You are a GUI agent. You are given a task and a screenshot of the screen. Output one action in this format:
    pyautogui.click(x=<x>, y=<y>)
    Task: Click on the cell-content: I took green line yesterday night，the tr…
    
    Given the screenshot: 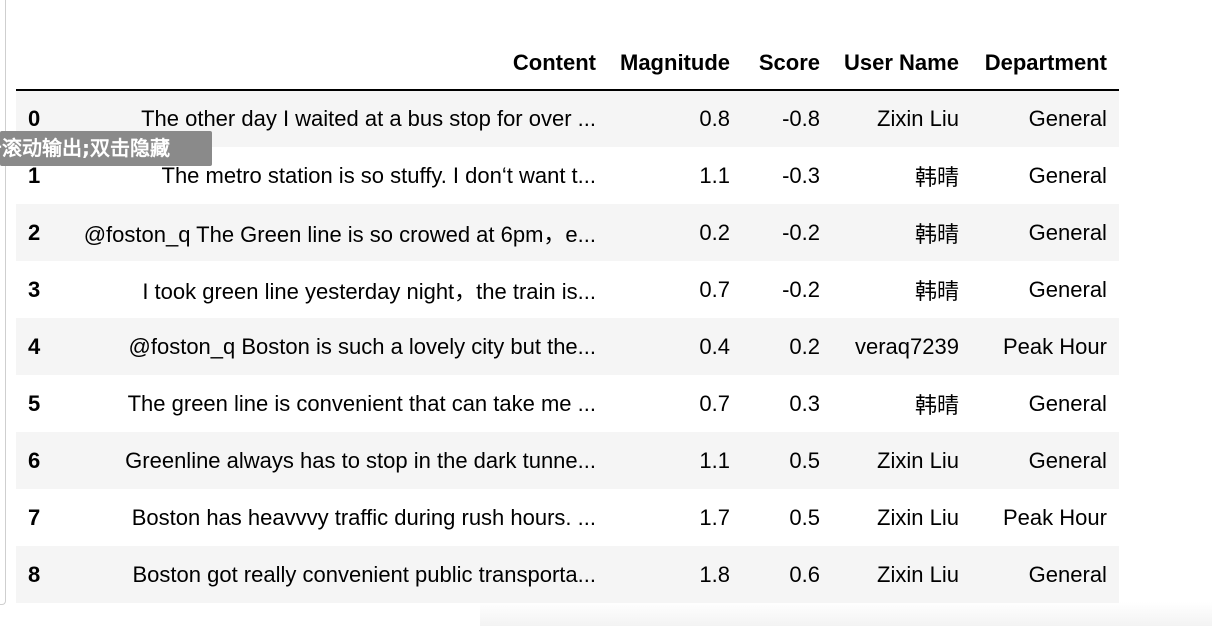 What is the action you would take?
    pyautogui.click(x=369, y=291)
    